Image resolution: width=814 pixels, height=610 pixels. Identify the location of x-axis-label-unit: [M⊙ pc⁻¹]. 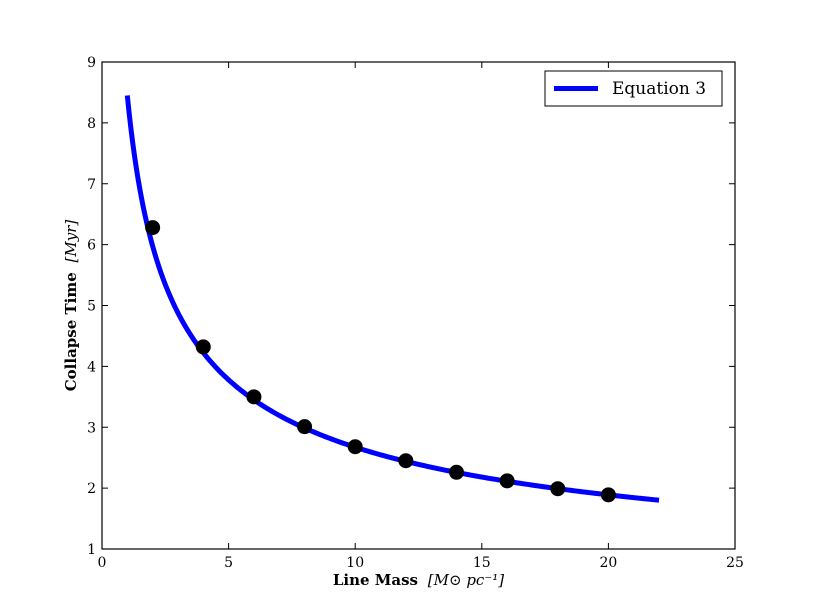
(466, 580).